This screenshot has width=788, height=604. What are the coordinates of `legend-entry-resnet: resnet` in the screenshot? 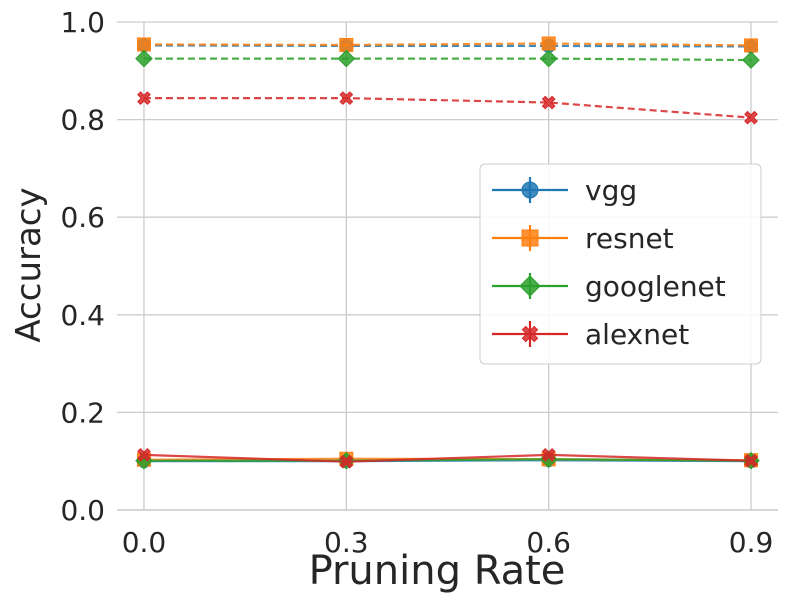 It's located at (583, 238).